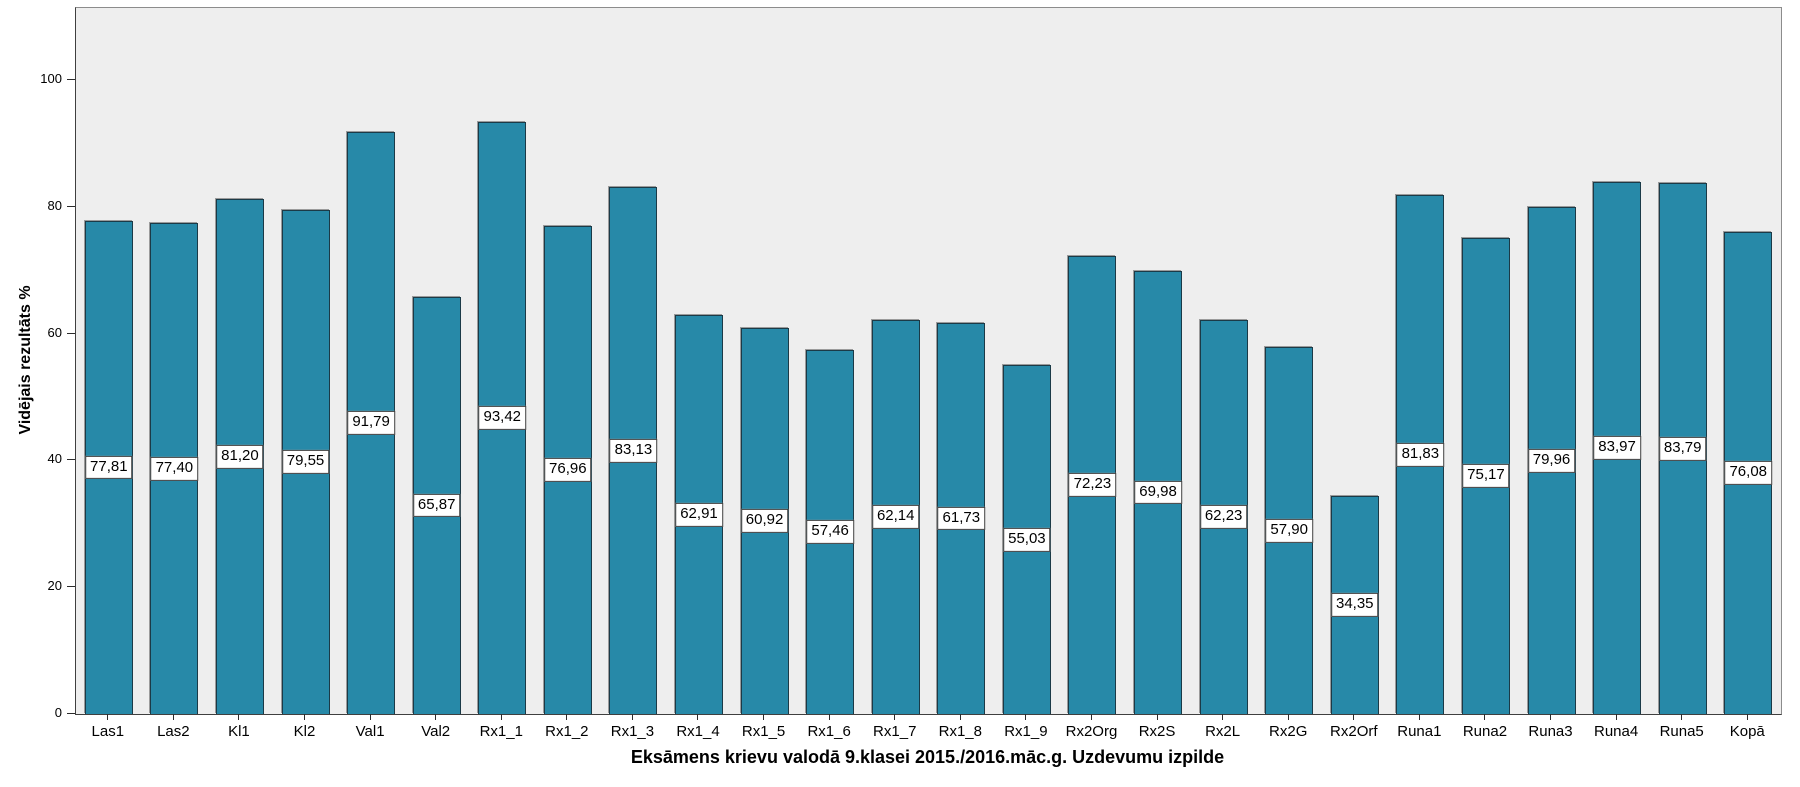 This screenshot has height=787, width=1800. I want to click on x-axis-slot: Val2, so click(436, 727).